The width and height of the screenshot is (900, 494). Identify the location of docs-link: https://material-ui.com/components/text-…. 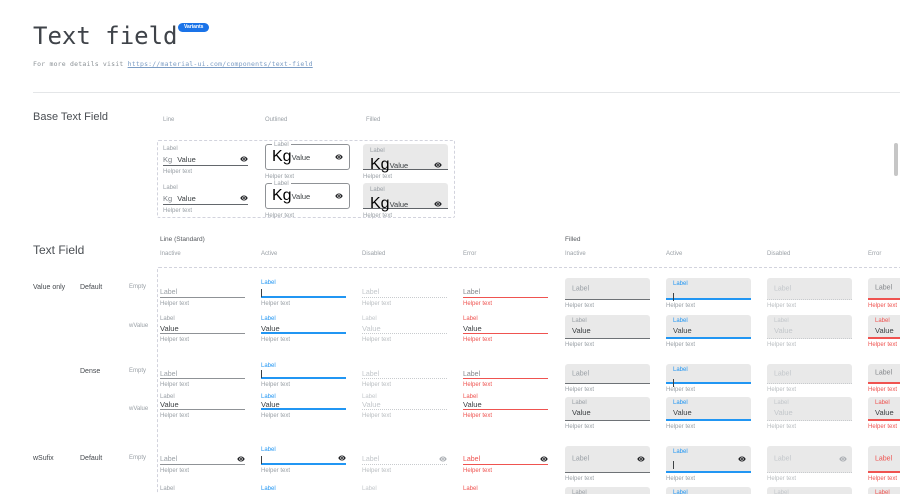
(220, 64).